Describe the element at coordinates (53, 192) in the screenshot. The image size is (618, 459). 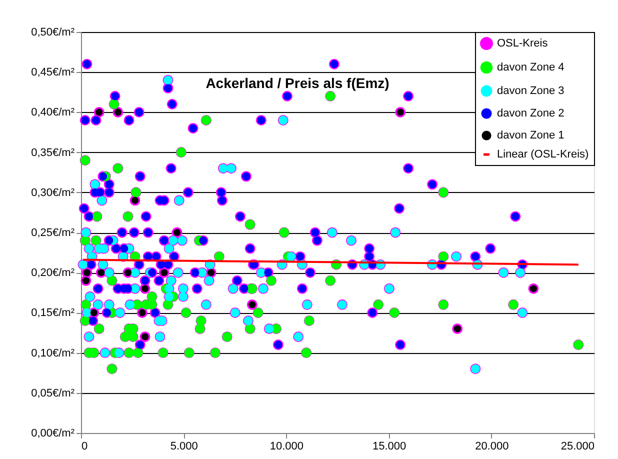
I see `y-tick-label: 0,30€/m²` at that location.